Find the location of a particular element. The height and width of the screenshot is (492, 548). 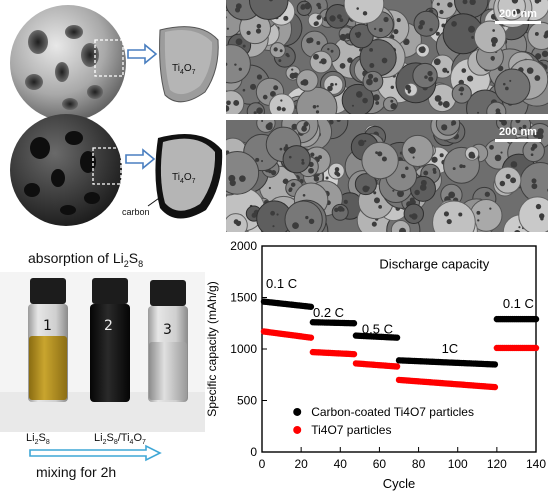

ti4o7-label-bottom: Ti4O7 is located at coordinates (184, 178).